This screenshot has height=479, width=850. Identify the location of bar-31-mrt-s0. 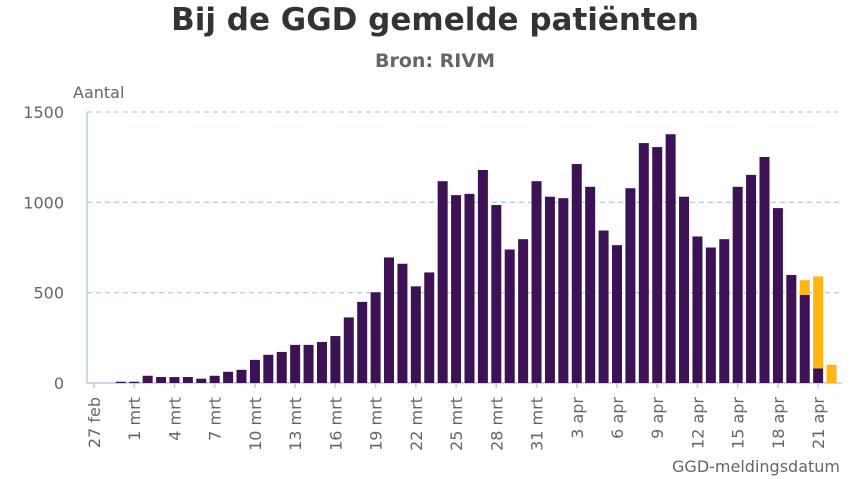
(536, 282).